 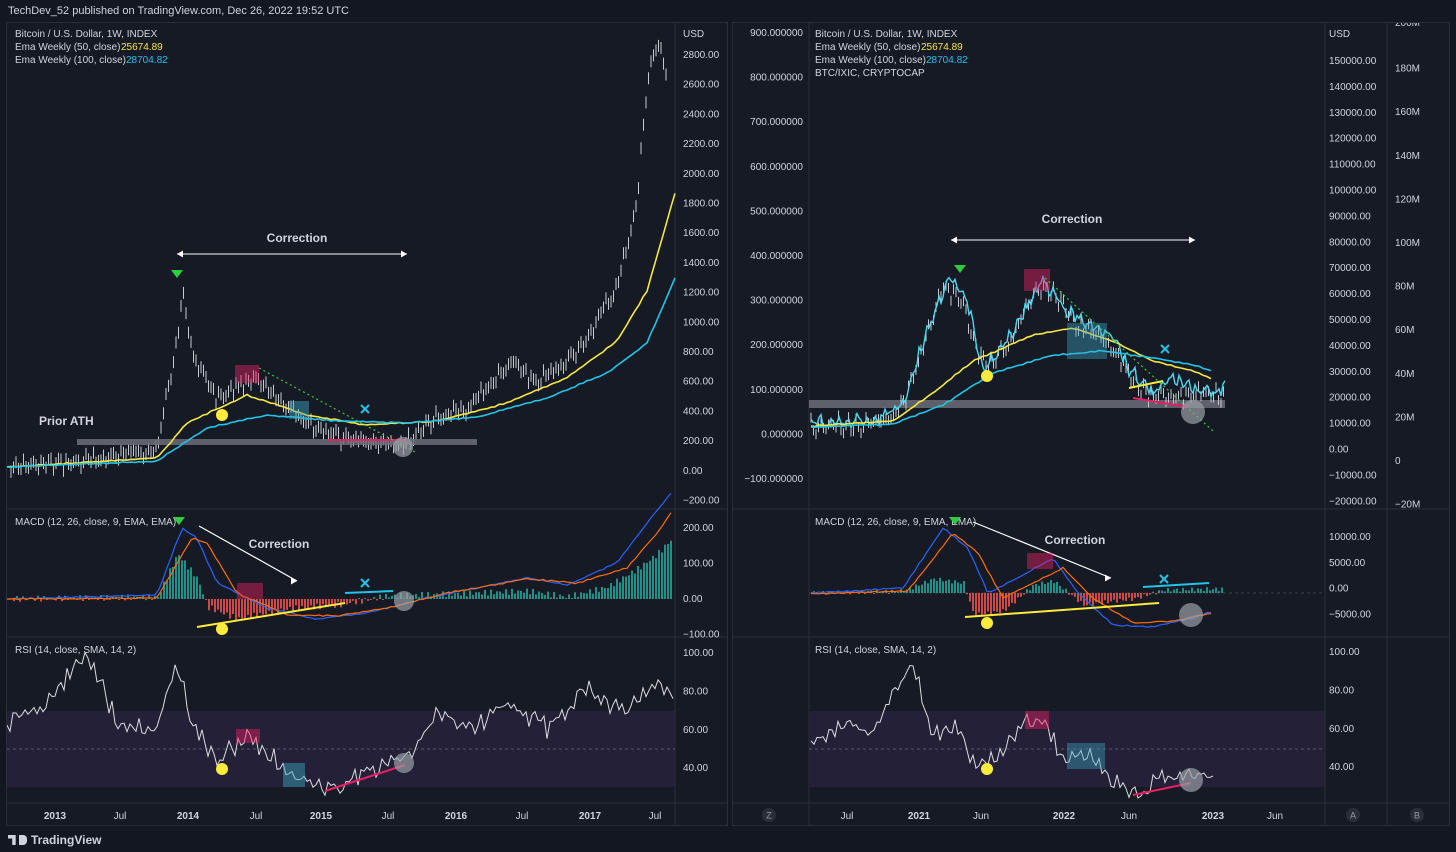 What do you see at coordinates (294, 775) in the screenshot?
I see `rsi-cyan-highlight` at bounding box center [294, 775].